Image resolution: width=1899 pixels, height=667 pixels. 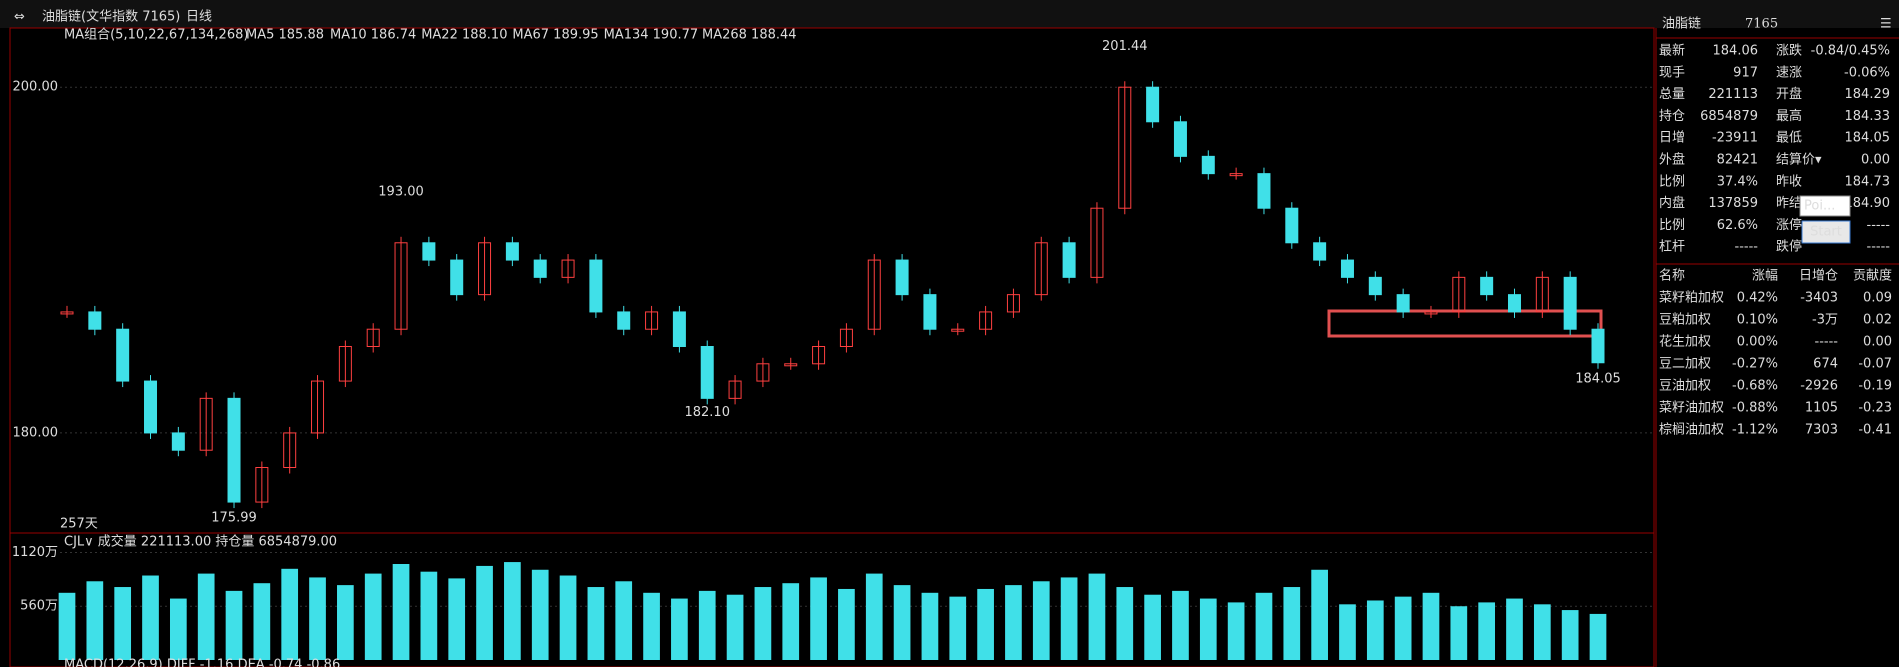 What do you see at coordinates (1879, 225) in the screenshot?
I see `quote-value: -----` at bounding box center [1879, 225].